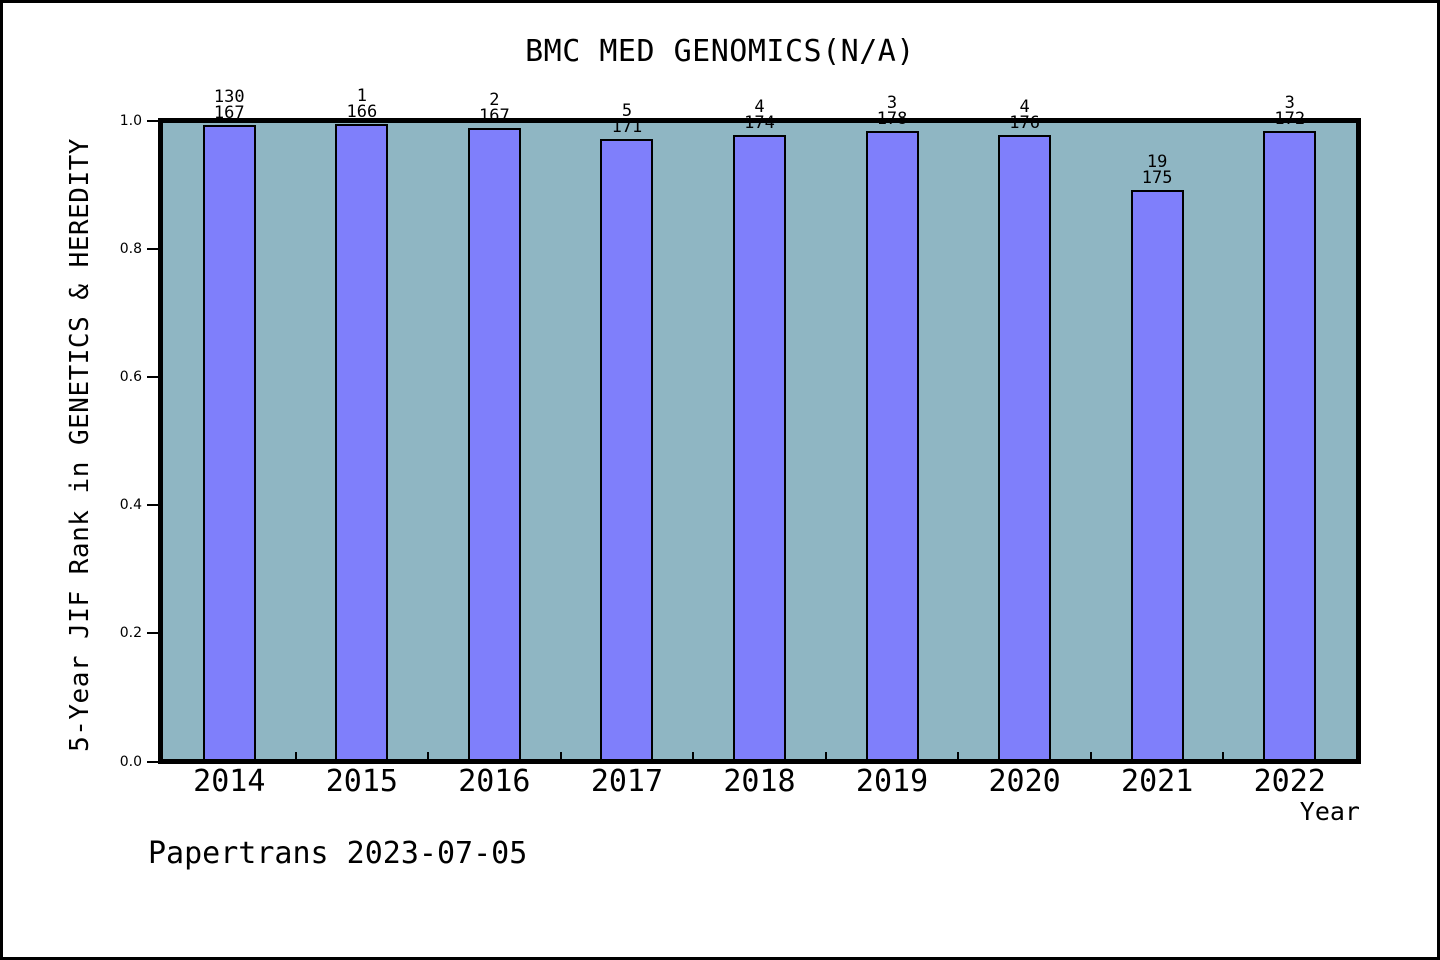  What do you see at coordinates (892, 445) in the screenshot?
I see `bar-2019` at bounding box center [892, 445].